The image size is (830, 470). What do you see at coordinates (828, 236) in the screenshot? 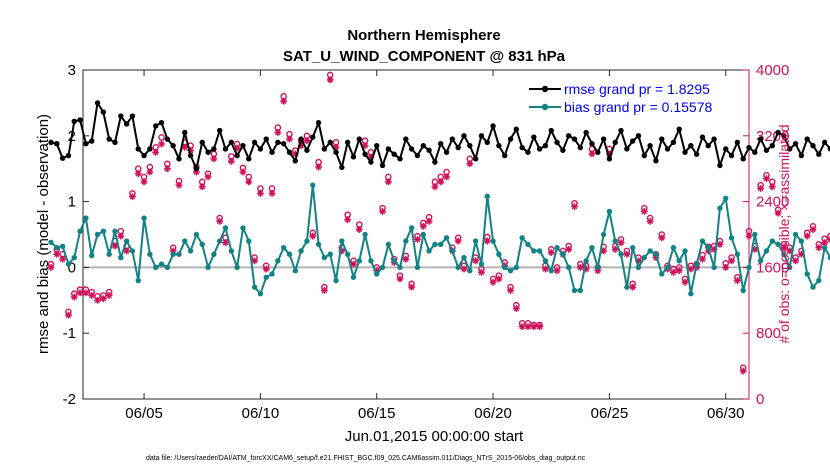
I see `obs-possible-point` at bounding box center [828, 236].